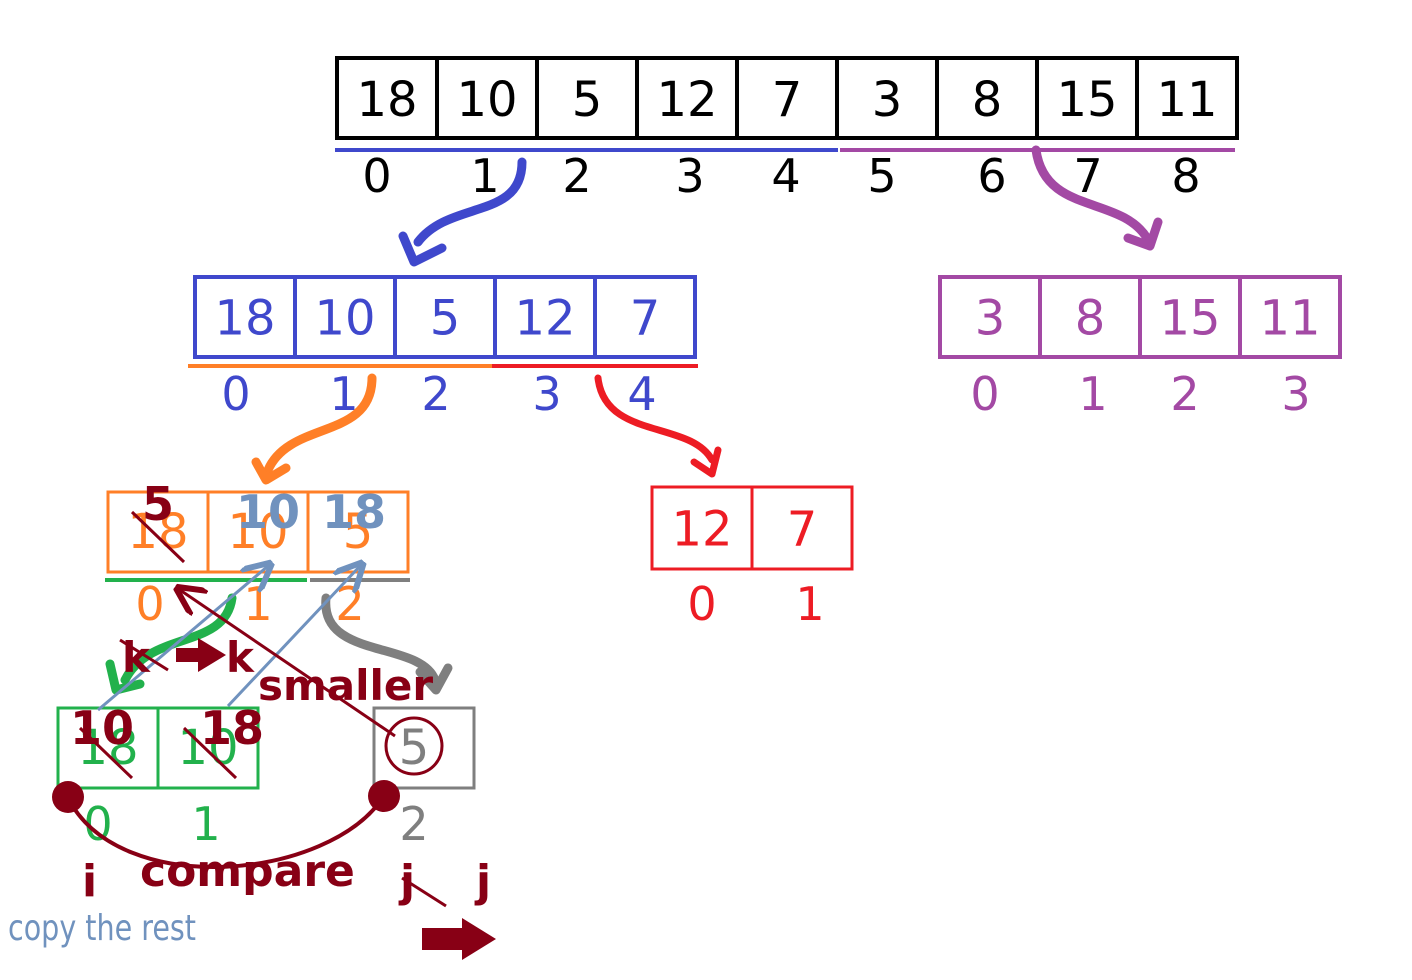  What do you see at coordinates (1295, 394) in the screenshot?
I see `right-half-index-label: 3` at bounding box center [1295, 394].